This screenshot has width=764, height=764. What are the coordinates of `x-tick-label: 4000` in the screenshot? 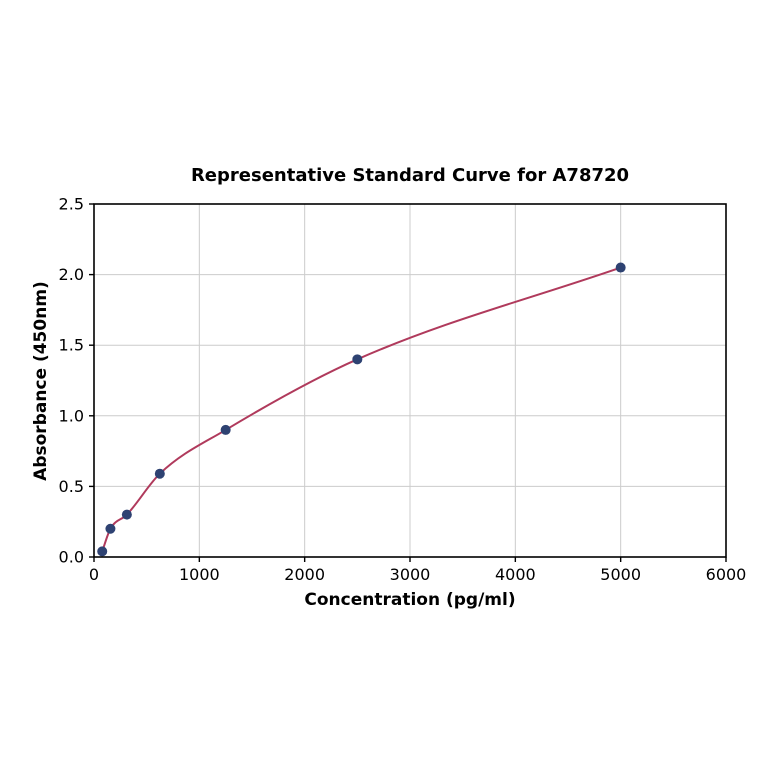 It's located at (515, 574).